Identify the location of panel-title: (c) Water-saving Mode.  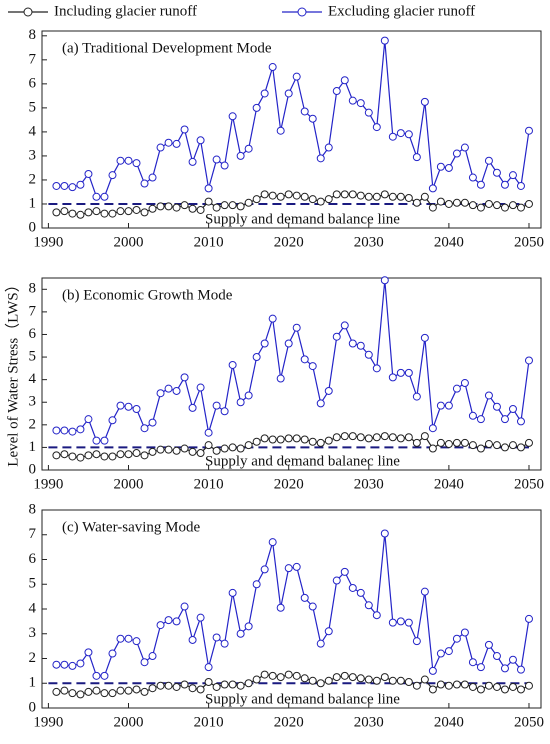
(131, 527).